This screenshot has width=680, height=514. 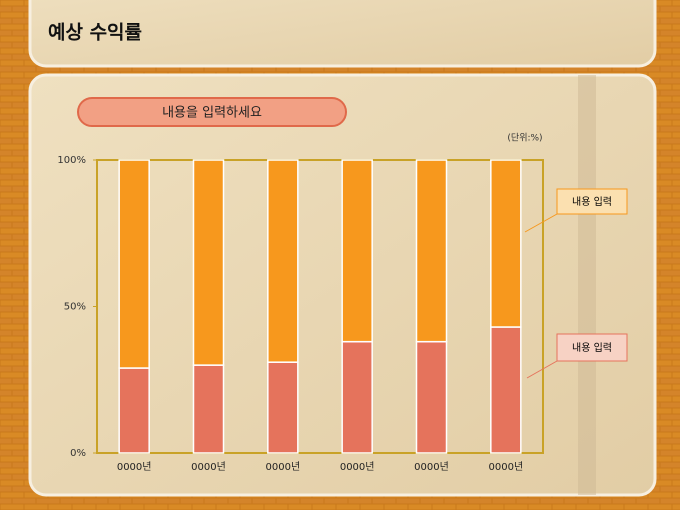 I want to click on chart-title: 내용을 입력하세요, so click(x=212, y=113).